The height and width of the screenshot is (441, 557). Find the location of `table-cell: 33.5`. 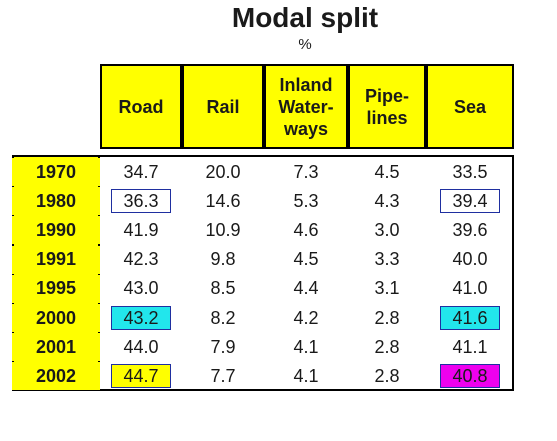

table-cell: 33.5 is located at coordinates (470, 171).